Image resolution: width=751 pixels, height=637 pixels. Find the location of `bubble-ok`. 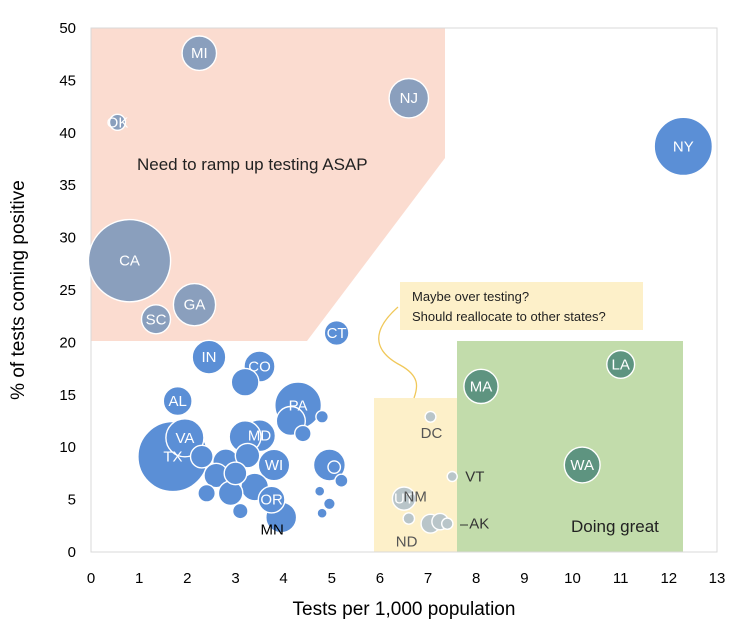

bubble-ok is located at coordinates (117, 122).